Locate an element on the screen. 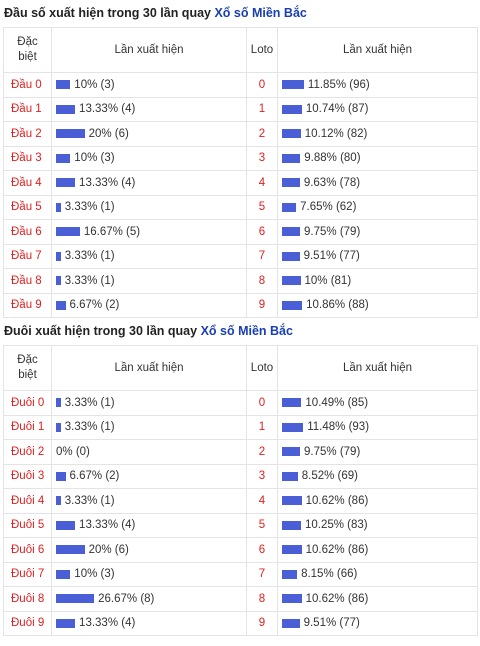  table-row: Đuôi 8 26.67% (8) 8 10.62% (86) is located at coordinates (240, 599).